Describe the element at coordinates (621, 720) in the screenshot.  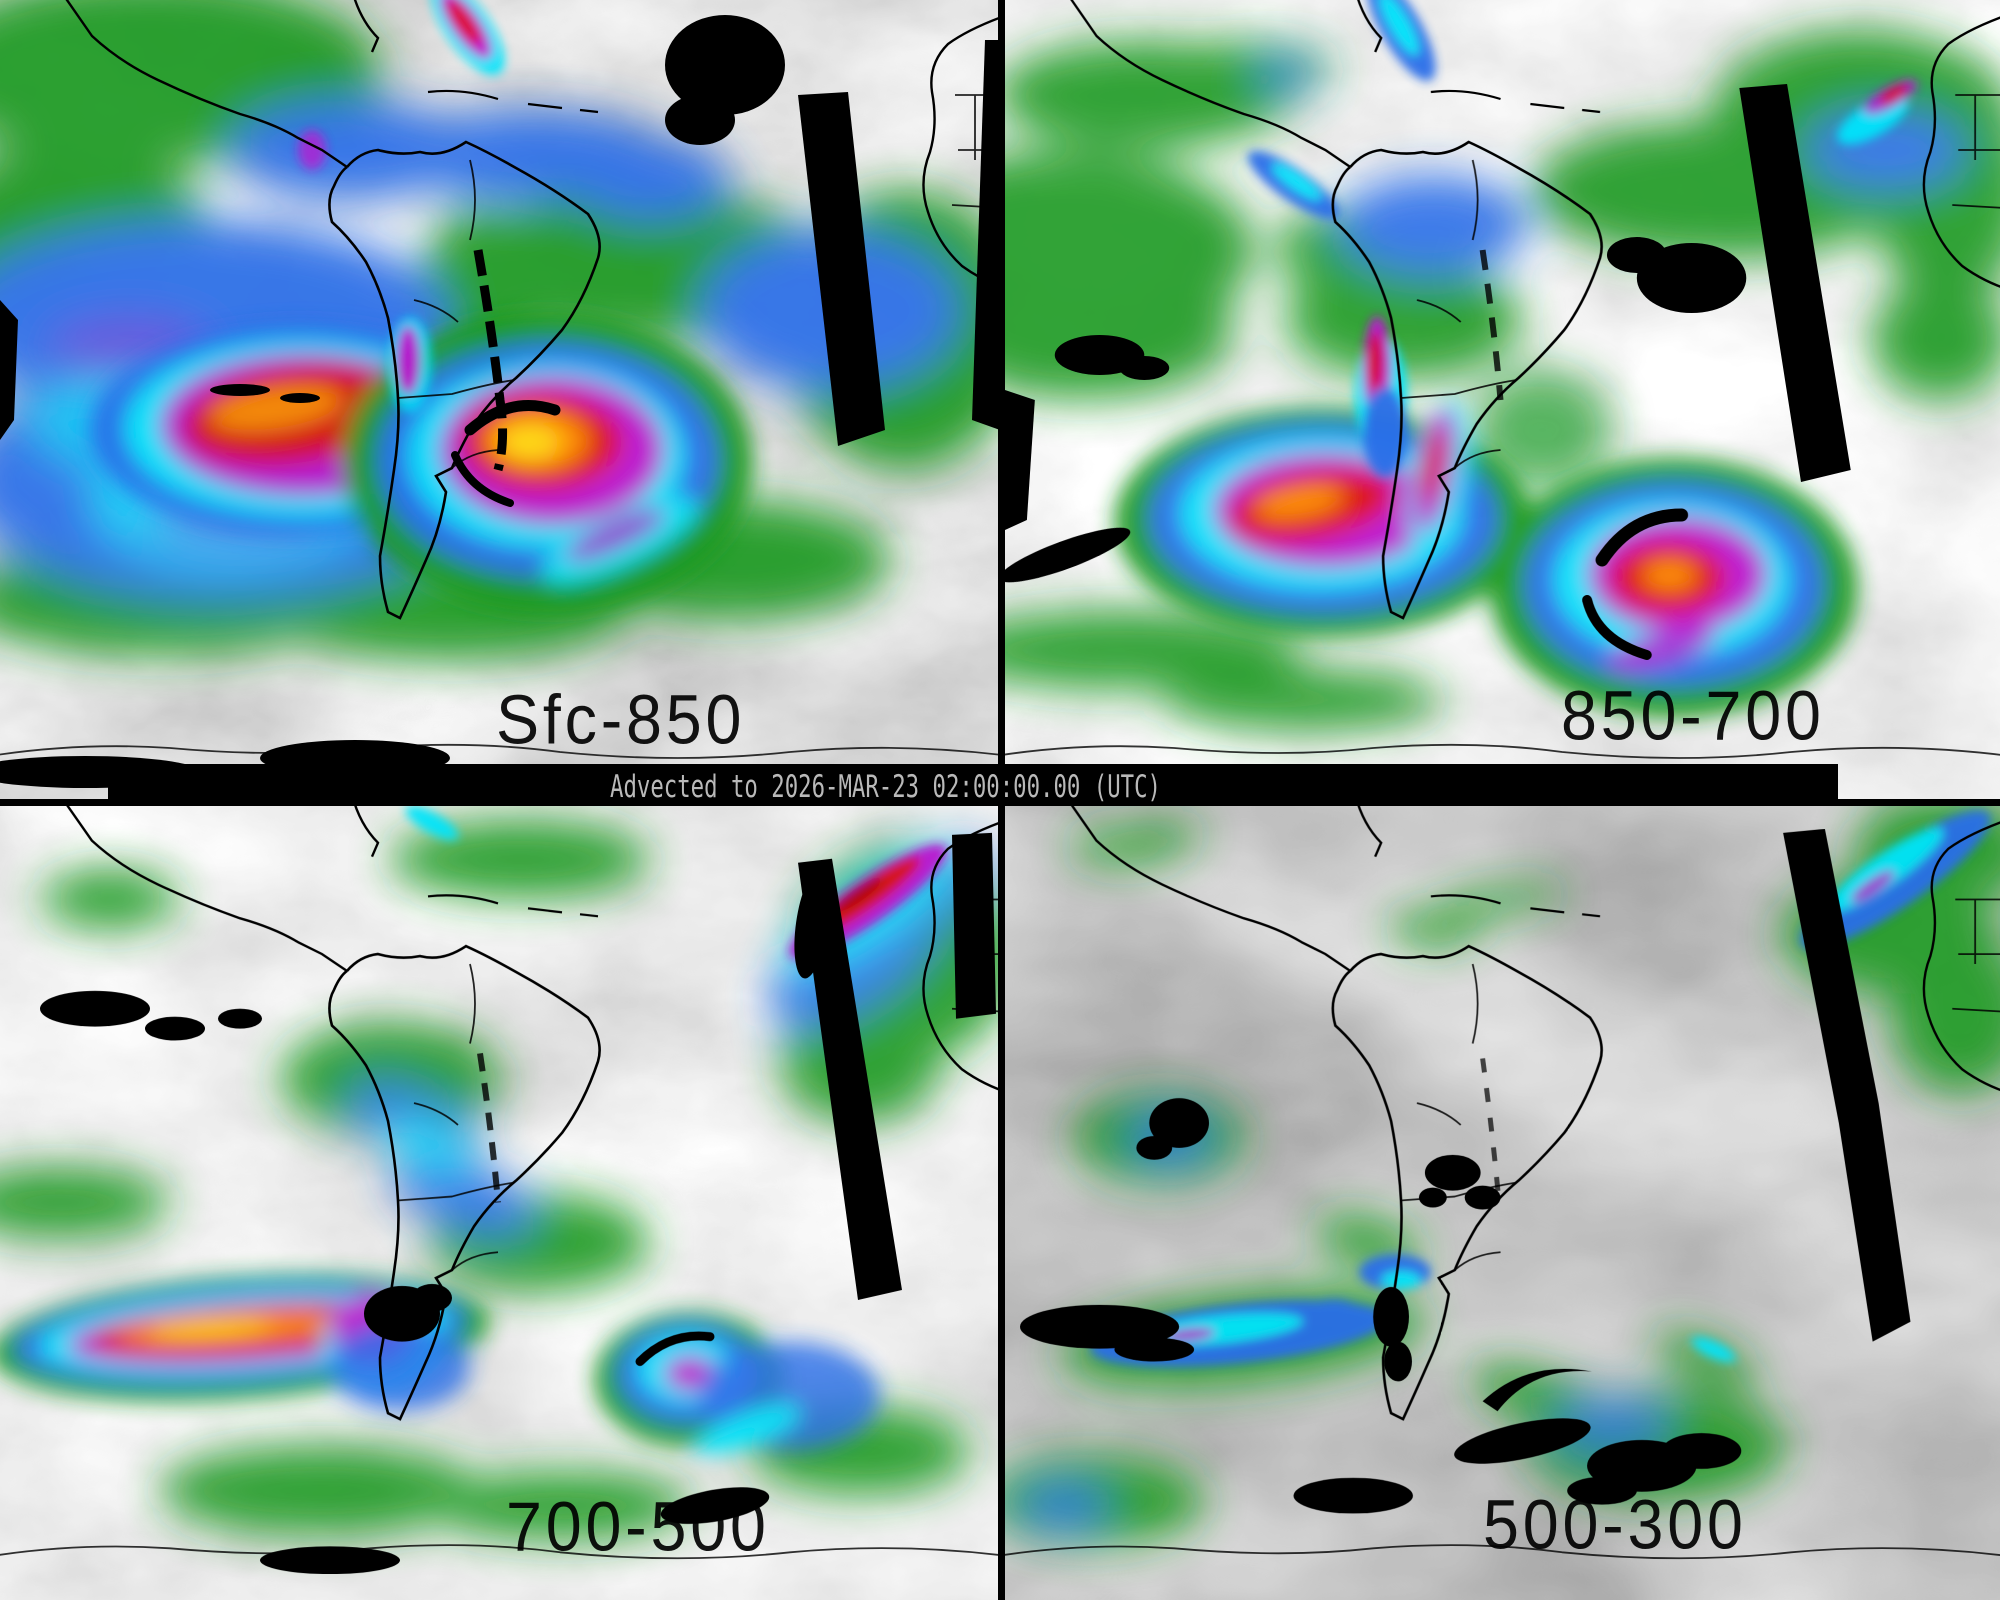
I see `layer-label-sfc-850: Sfc-850` at that location.